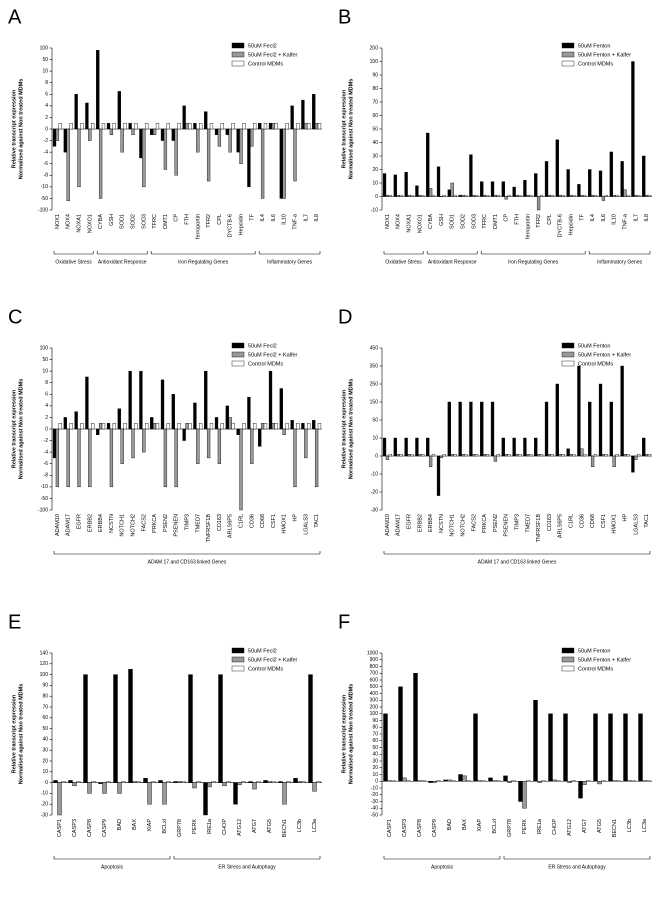 This screenshot has height=916, width=660. What do you see at coordinates (375, 741) in the screenshot?
I see `y-tick-label: 60` at bounding box center [375, 741].